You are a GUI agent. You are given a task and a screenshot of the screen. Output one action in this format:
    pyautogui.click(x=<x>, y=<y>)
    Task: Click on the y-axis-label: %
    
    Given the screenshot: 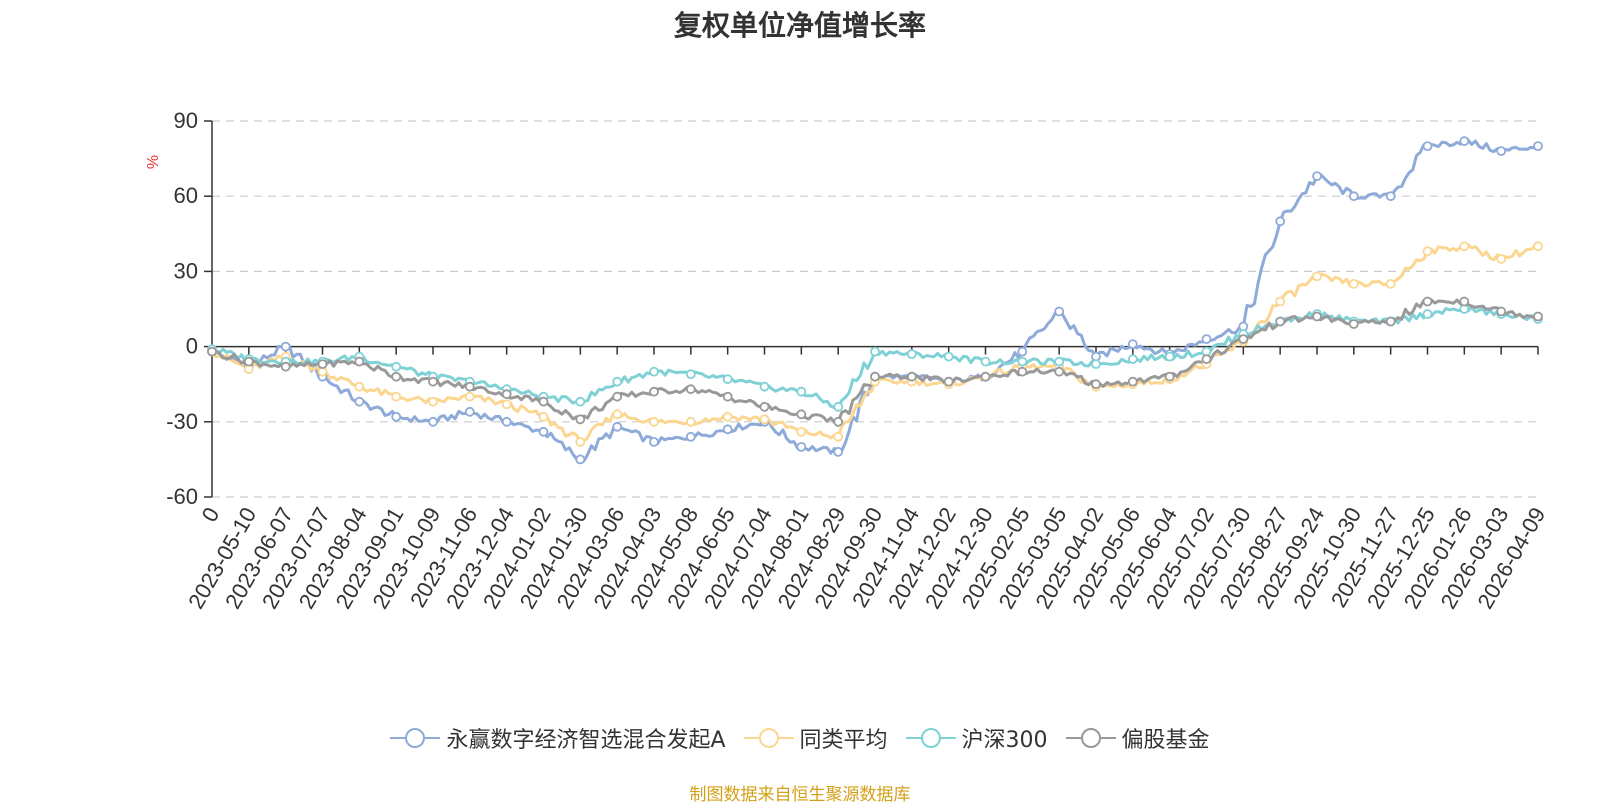 What is the action you would take?
    pyautogui.click(x=153, y=162)
    